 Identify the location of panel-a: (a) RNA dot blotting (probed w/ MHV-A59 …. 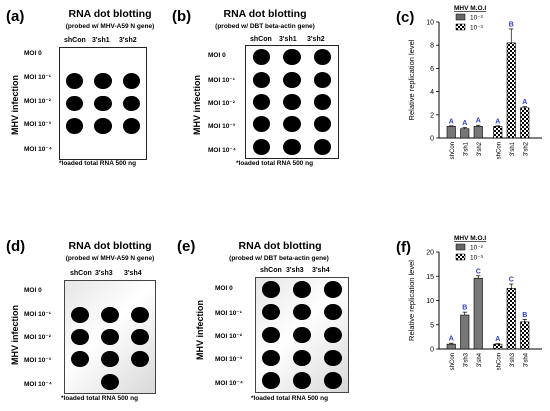
(77, 100).